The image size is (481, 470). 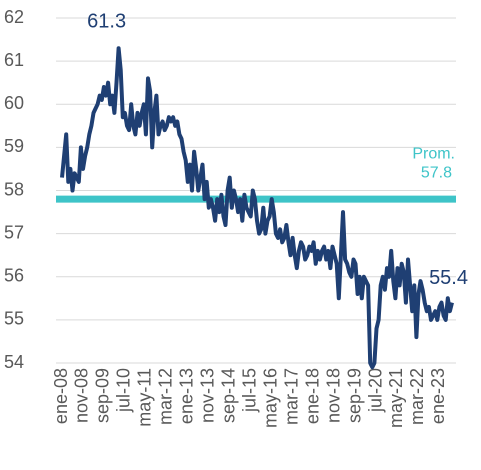 What do you see at coordinates (436, 172) in the screenshot?
I see `average-value: 57.8` at bounding box center [436, 172].